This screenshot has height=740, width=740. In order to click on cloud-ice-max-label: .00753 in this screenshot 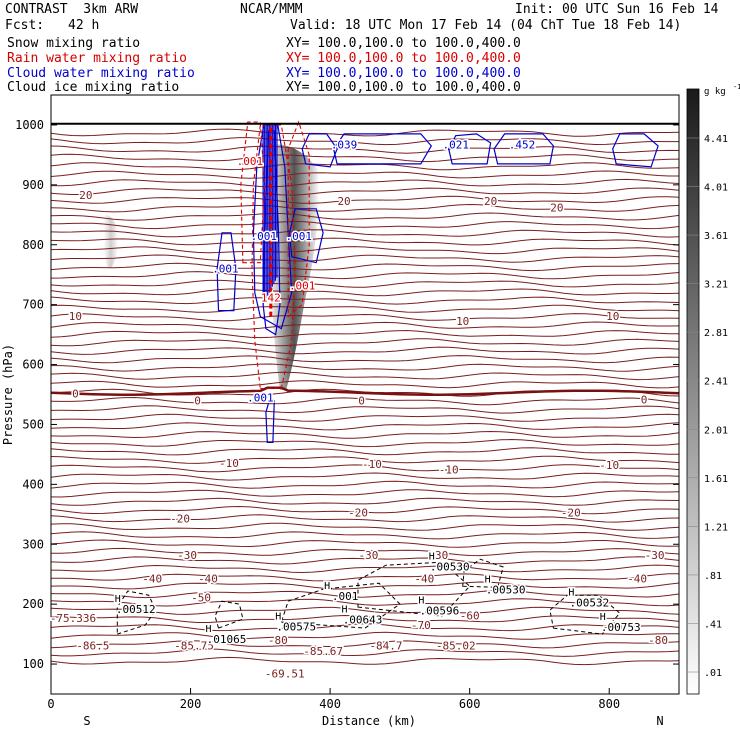, I will do `click(621, 627)`.